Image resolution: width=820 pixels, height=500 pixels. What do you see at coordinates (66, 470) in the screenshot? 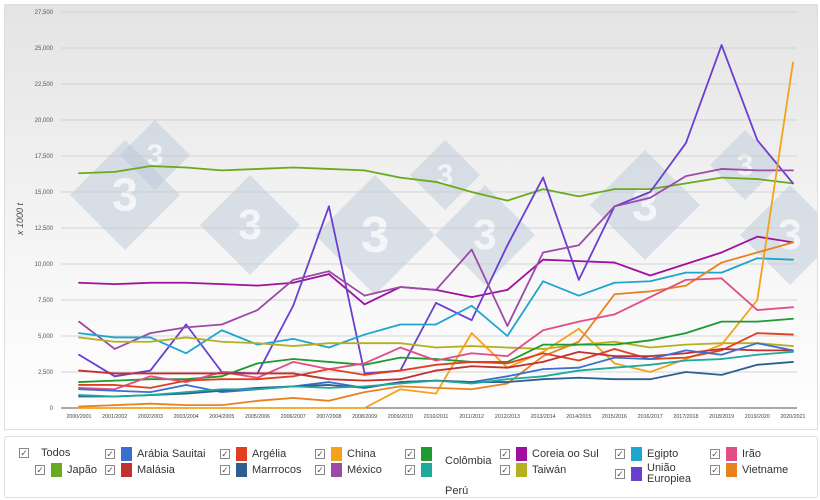
I see `legend-item-jap-o: ✓ Japão` at bounding box center [66, 470].